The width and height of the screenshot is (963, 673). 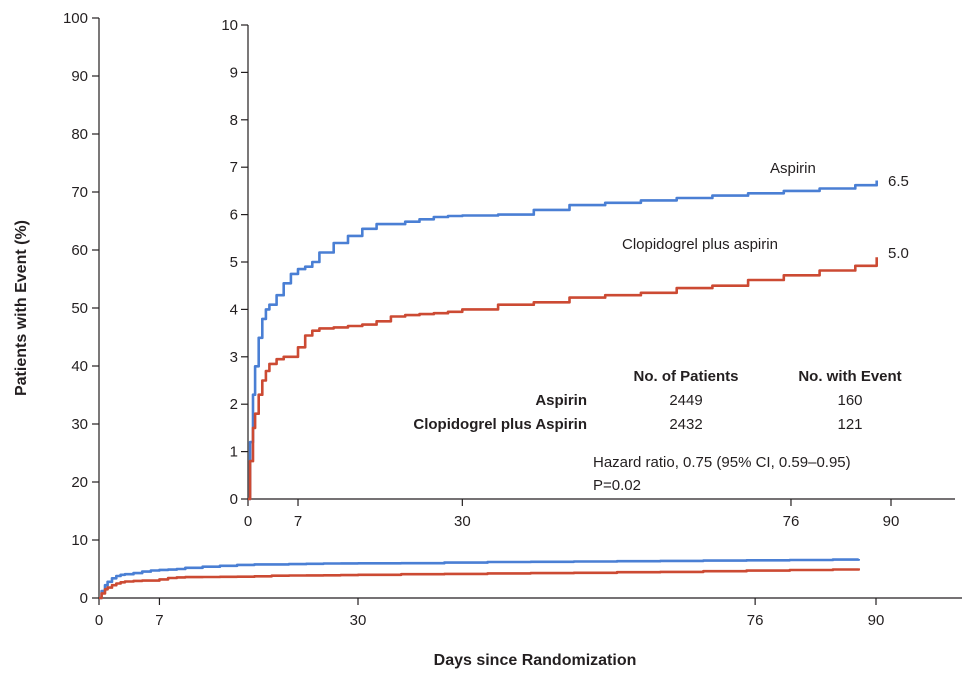 I want to click on x-tick-label: 7, so click(x=159, y=620).